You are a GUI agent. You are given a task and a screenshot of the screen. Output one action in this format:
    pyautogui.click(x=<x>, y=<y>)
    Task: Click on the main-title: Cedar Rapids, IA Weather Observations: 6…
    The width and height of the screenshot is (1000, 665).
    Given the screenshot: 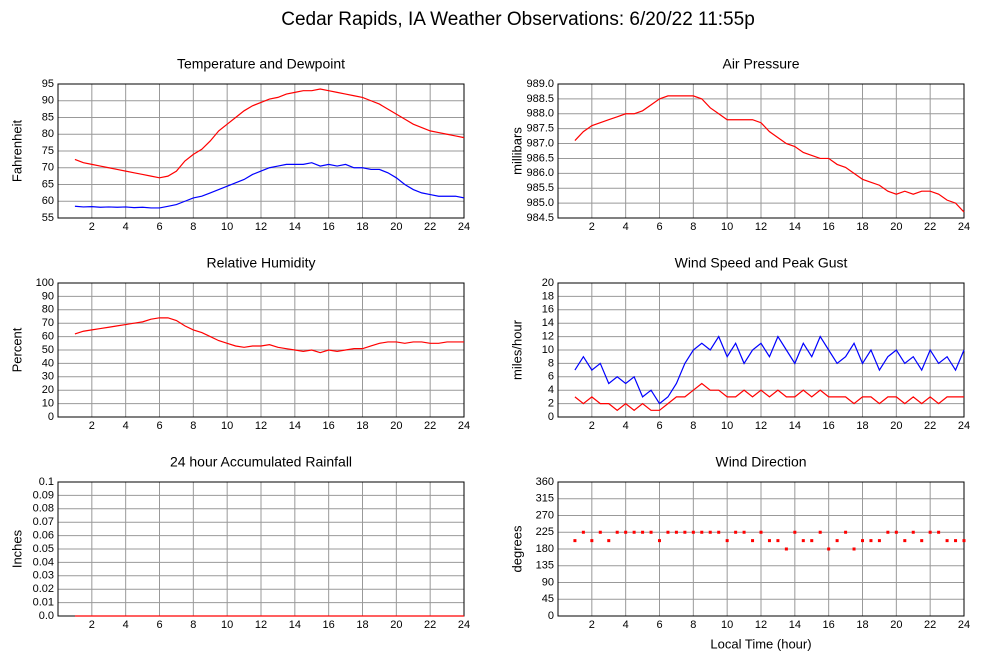 What is the action you would take?
    pyautogui.click(x=518, y=19)
    